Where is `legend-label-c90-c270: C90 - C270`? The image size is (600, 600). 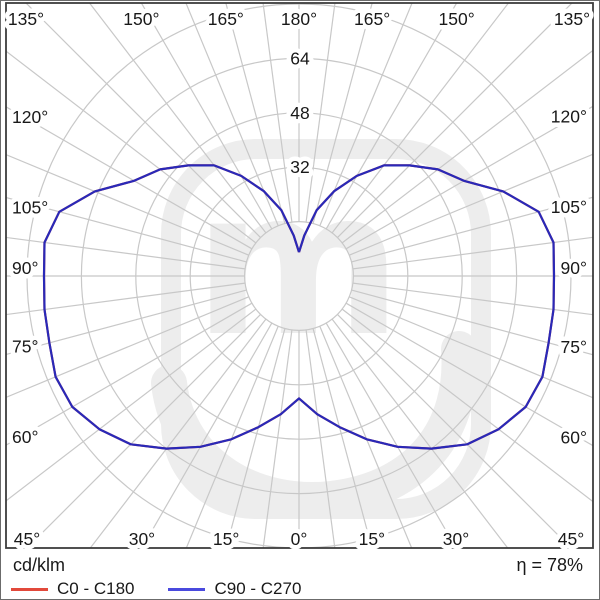 legend-label-c90-c270: C90 - C270 is located at coordinates (258, 588).